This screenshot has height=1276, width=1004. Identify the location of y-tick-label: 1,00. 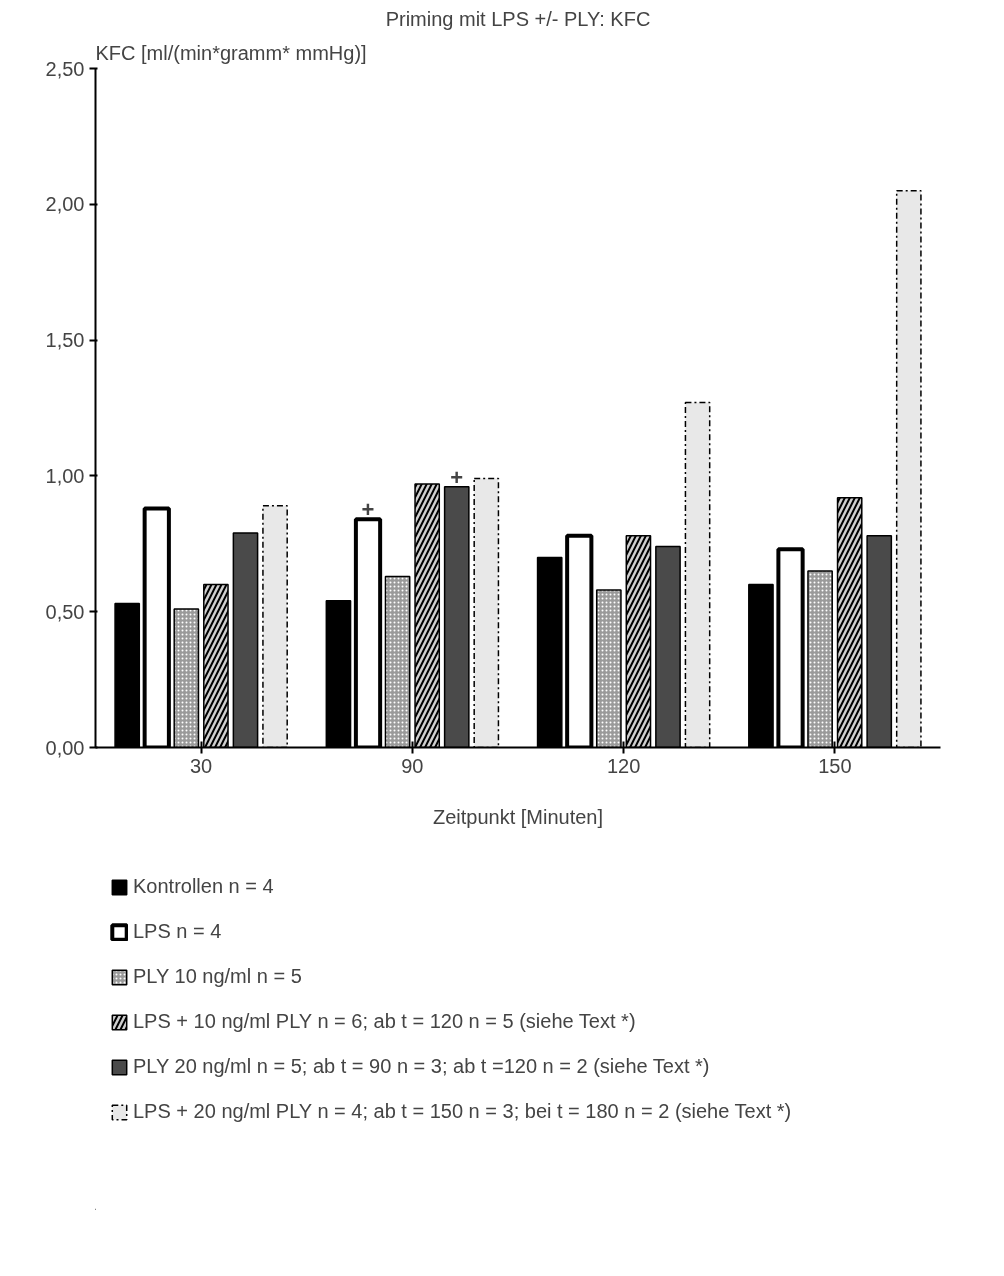
(65, 475).